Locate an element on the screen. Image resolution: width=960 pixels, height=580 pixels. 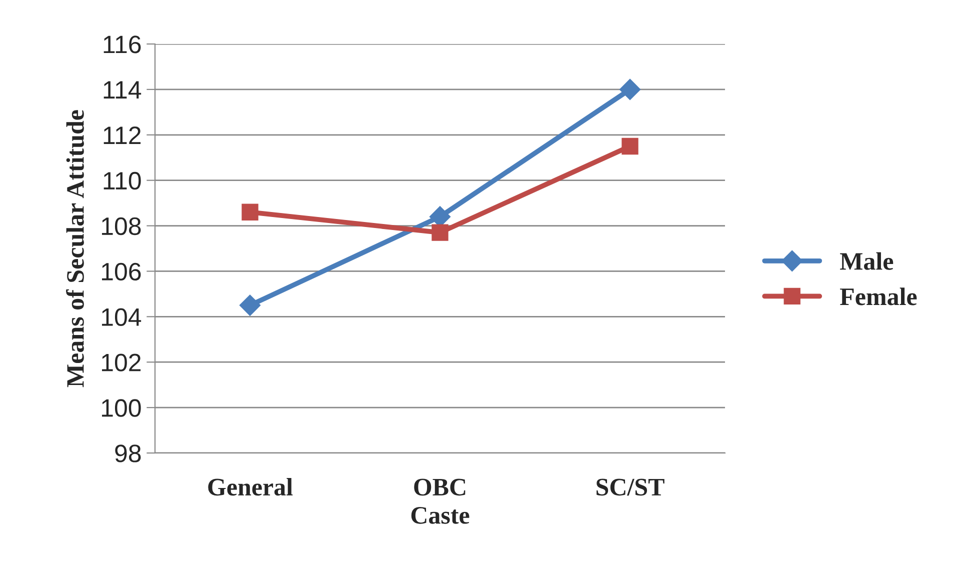
y-tick-label: 116 is located at coordinates (122, 45).